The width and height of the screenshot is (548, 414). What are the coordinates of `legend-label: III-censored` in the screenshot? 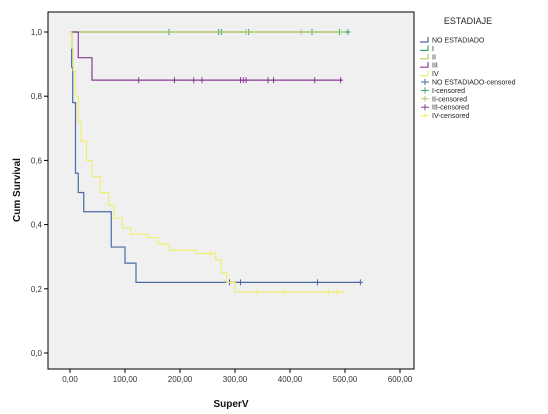 It's located at (450, 108).